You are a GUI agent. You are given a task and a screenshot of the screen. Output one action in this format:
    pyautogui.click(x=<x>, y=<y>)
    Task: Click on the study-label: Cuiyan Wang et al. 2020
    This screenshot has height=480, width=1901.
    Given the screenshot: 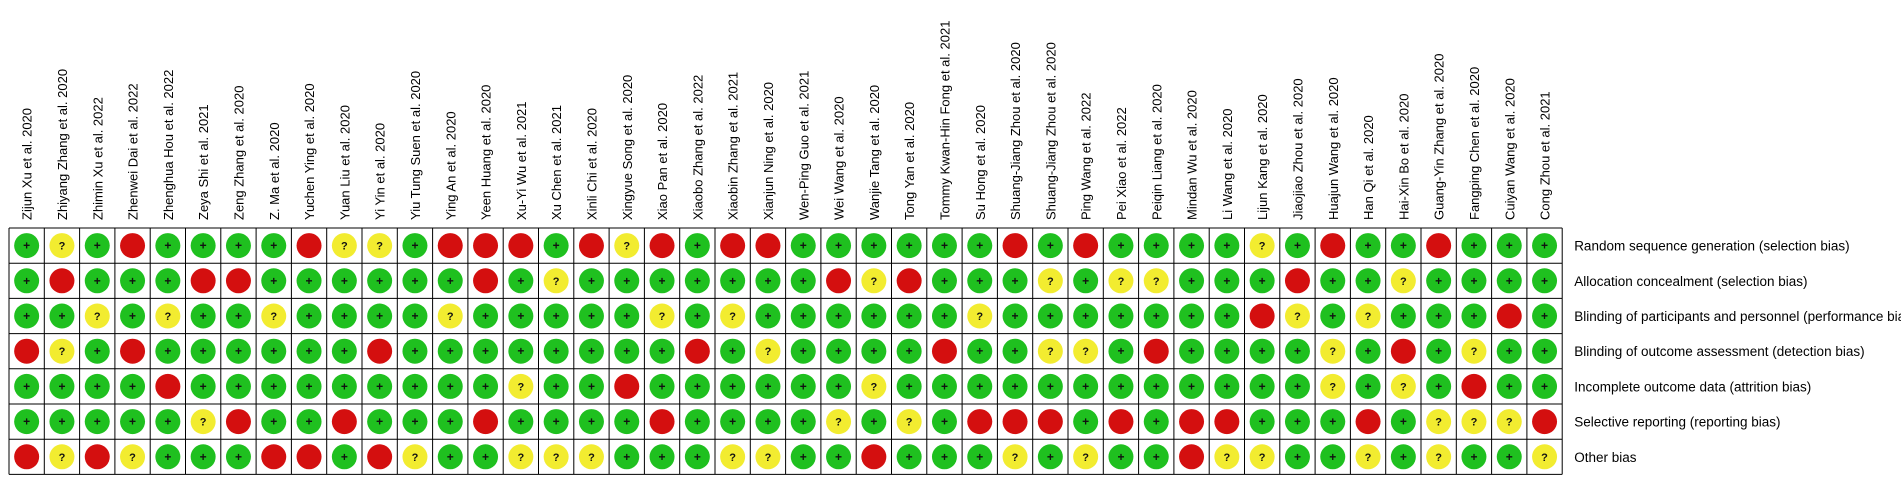 What is the action you would take?
    pyautogui.click(x=1509, y=149)
    